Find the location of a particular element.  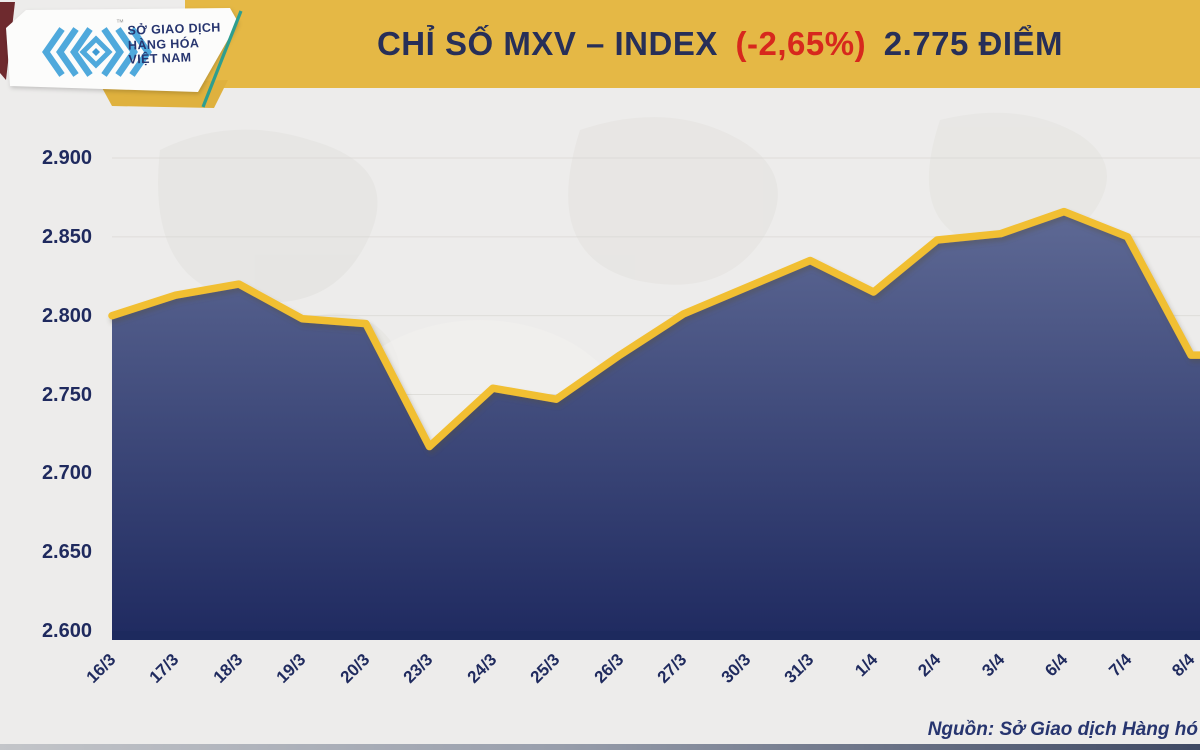

mxv-logo: ™ SỞ GIAO DỊCH HÀNG HÓA VIỆT NAM is located at coordinates (125, 57).